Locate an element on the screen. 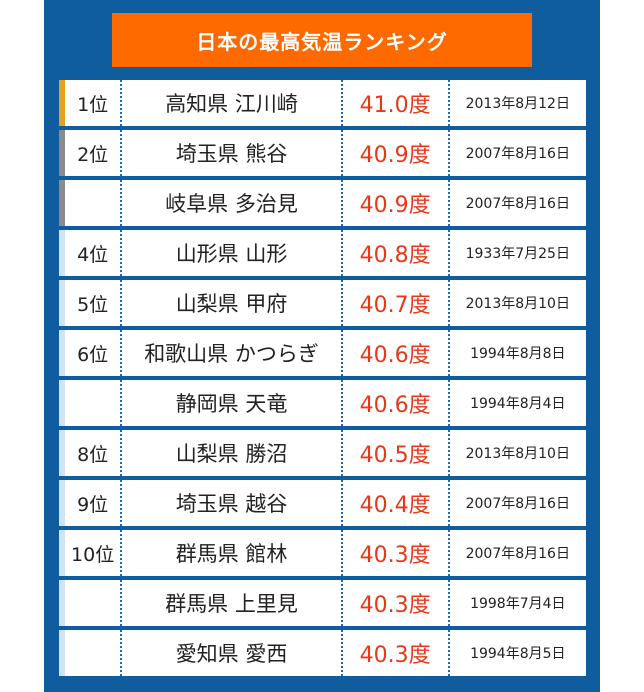 The width and height of the screenshot is (644, 692). page-title: 日本の最高気温ランキング is located at coordinates (322, 40).